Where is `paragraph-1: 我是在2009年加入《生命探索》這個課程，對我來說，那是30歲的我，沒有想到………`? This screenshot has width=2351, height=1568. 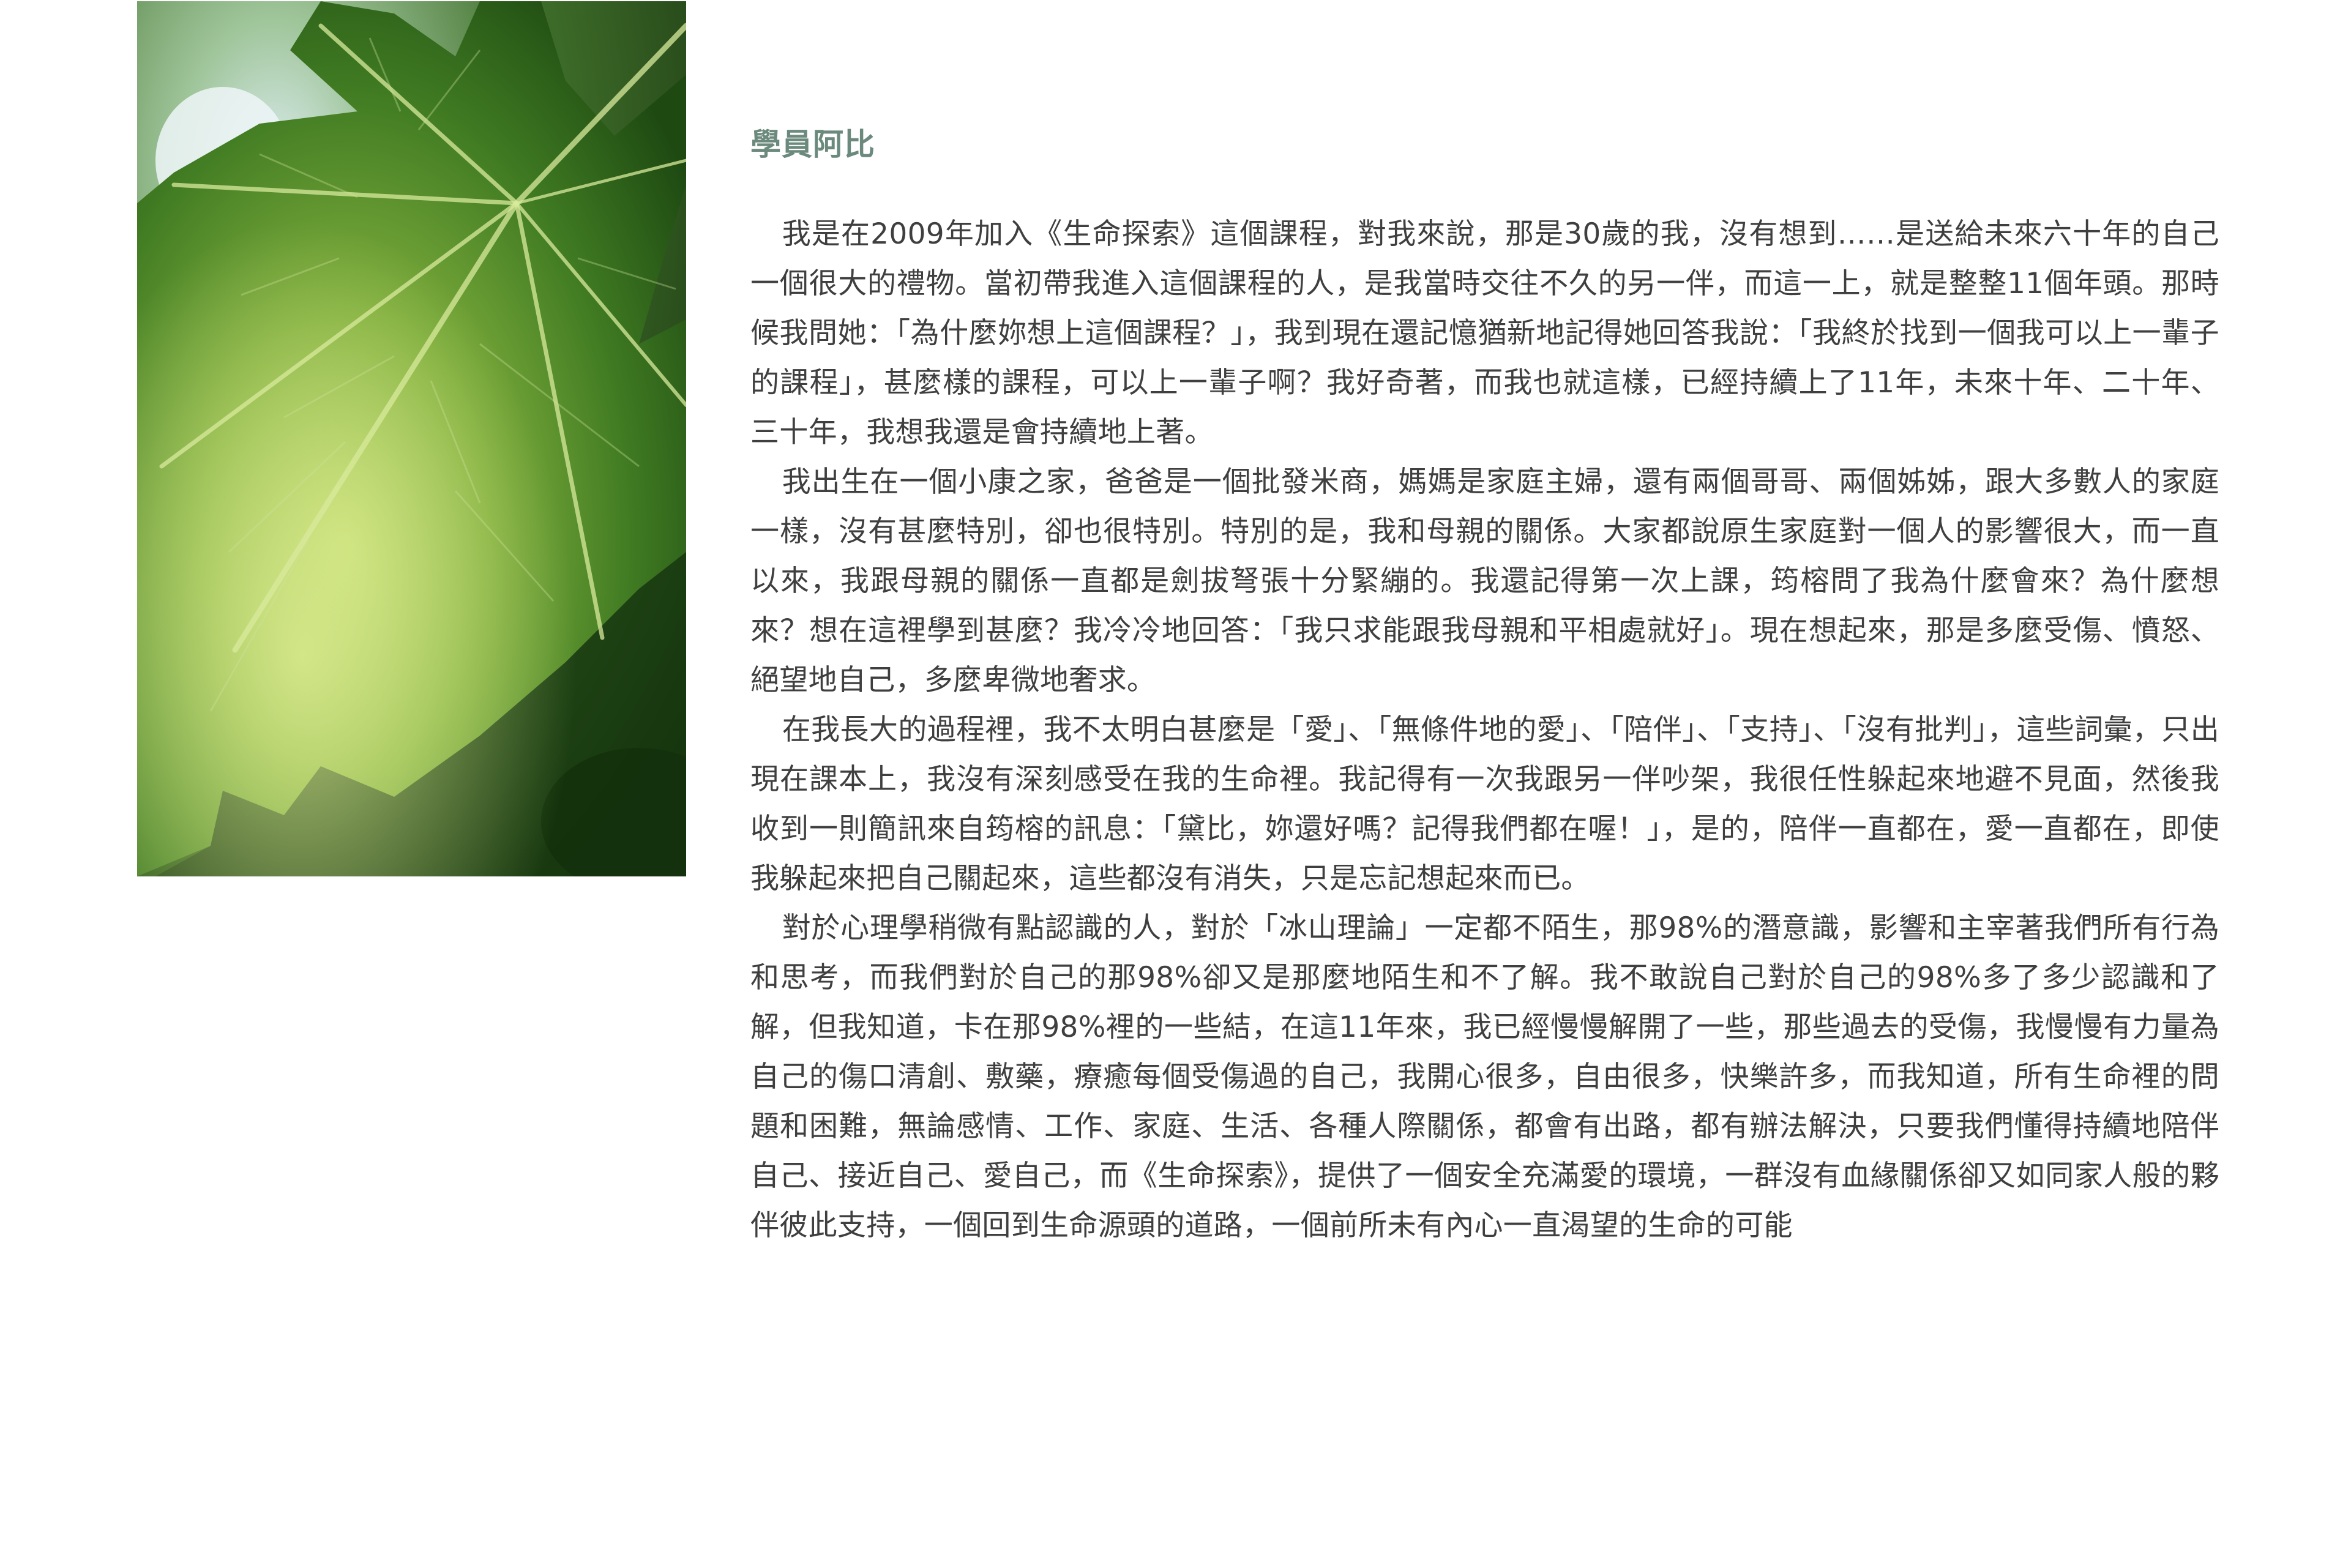 paragraph-1: 我是在2009年加入《生命探索》這個課程，對我來說，那是30歲的我，沒有想到……… is located at coordinates (1484, 333).